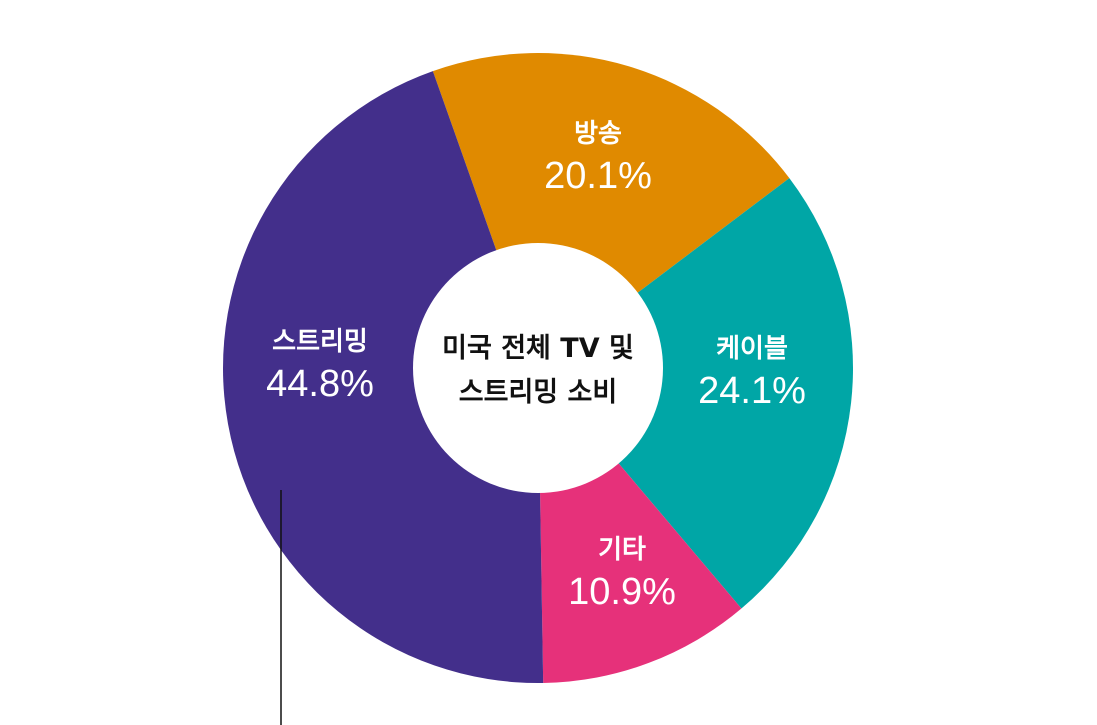 Image resolution: width=1097 pixels, height=725 pixels. I want to click on donut-hole, so click(538, 368).